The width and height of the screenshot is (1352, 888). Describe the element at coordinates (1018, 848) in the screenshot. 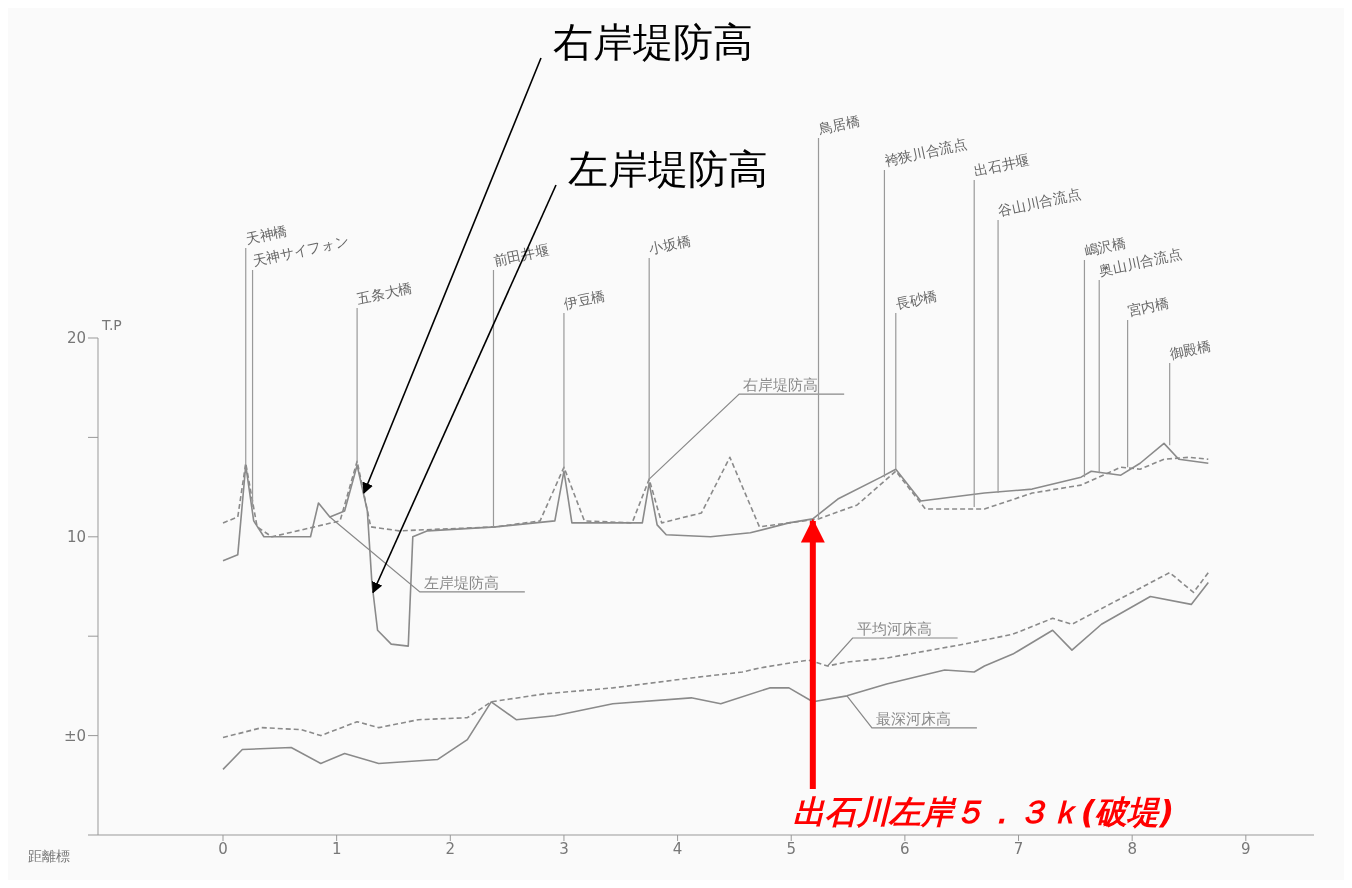

I see `x-tick-label: 7` at that location.